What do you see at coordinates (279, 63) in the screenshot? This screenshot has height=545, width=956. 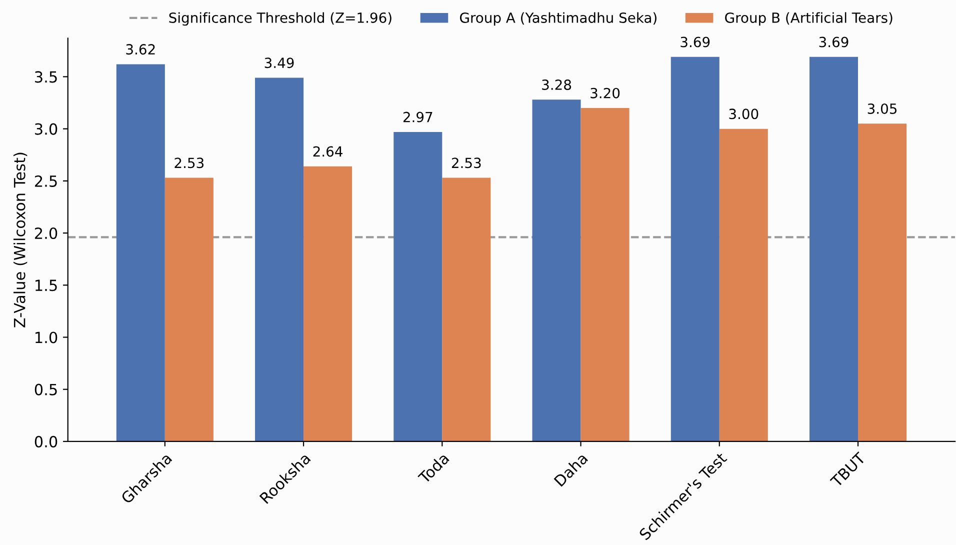 I see `data-label: 3.49` at bounding box center [279, 63].